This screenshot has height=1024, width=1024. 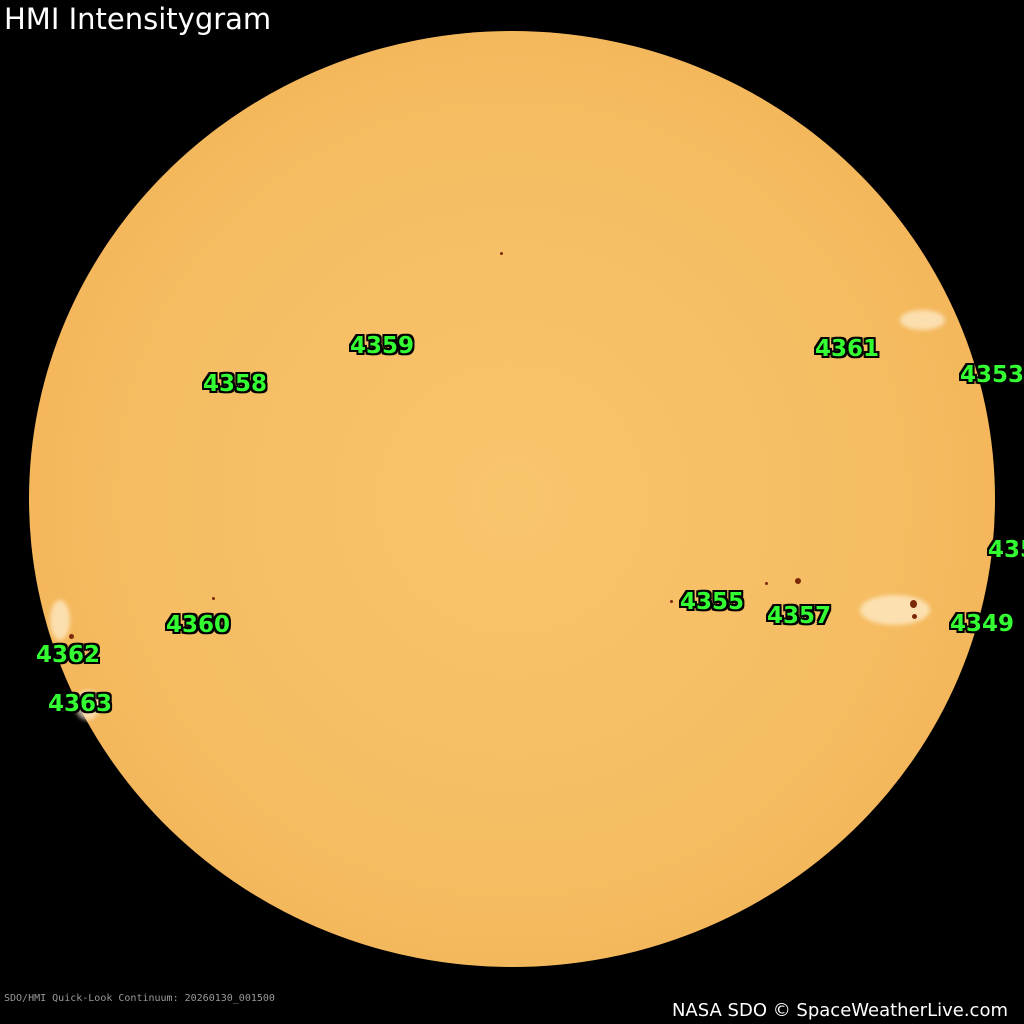 I want to click on active-region-label: 4355, so click(x=712, y=602).